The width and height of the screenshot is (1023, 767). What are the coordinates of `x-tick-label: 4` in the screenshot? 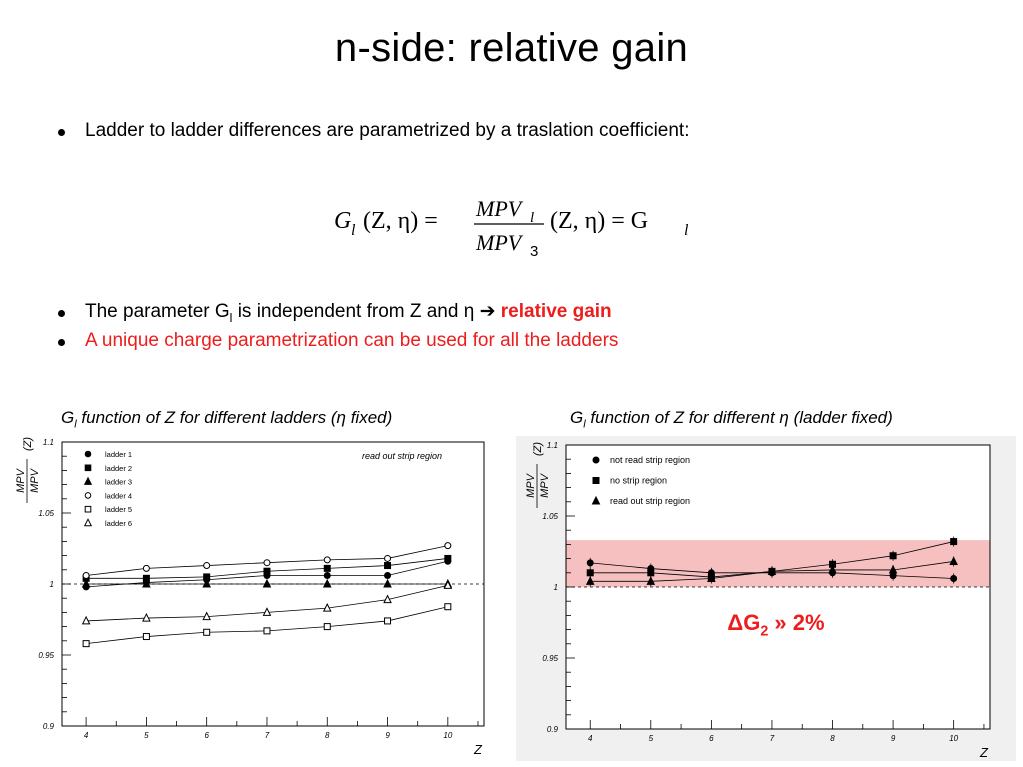 It's located at (86, 735).